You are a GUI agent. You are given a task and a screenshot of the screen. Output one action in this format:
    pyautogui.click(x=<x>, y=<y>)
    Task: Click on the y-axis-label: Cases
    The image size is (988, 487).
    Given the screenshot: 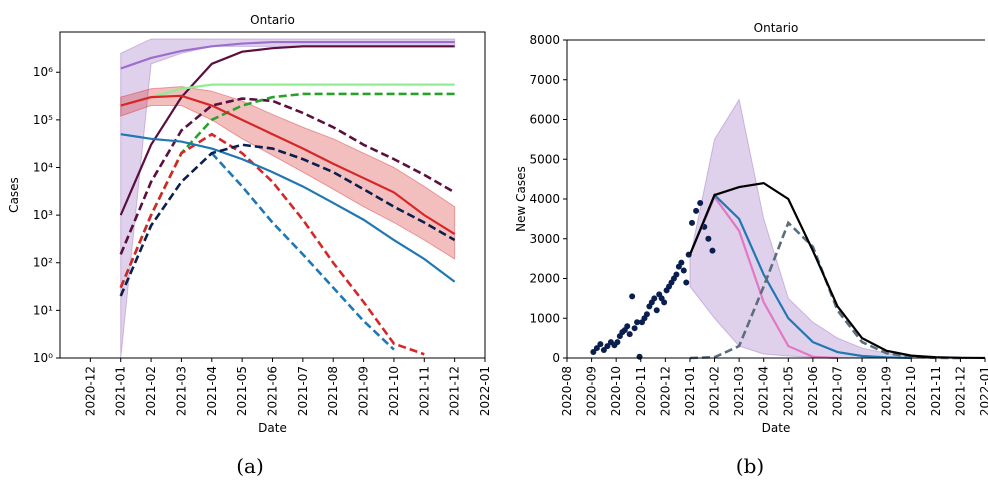 What is the action you would take?
    pyautogui.click(x=14, y=195)
    